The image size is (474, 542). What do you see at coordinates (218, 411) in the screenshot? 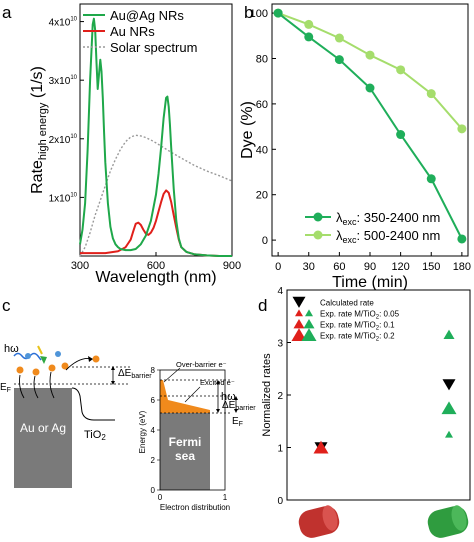
I see `hw-arrow-head-down` at bounding box center [218, 411].